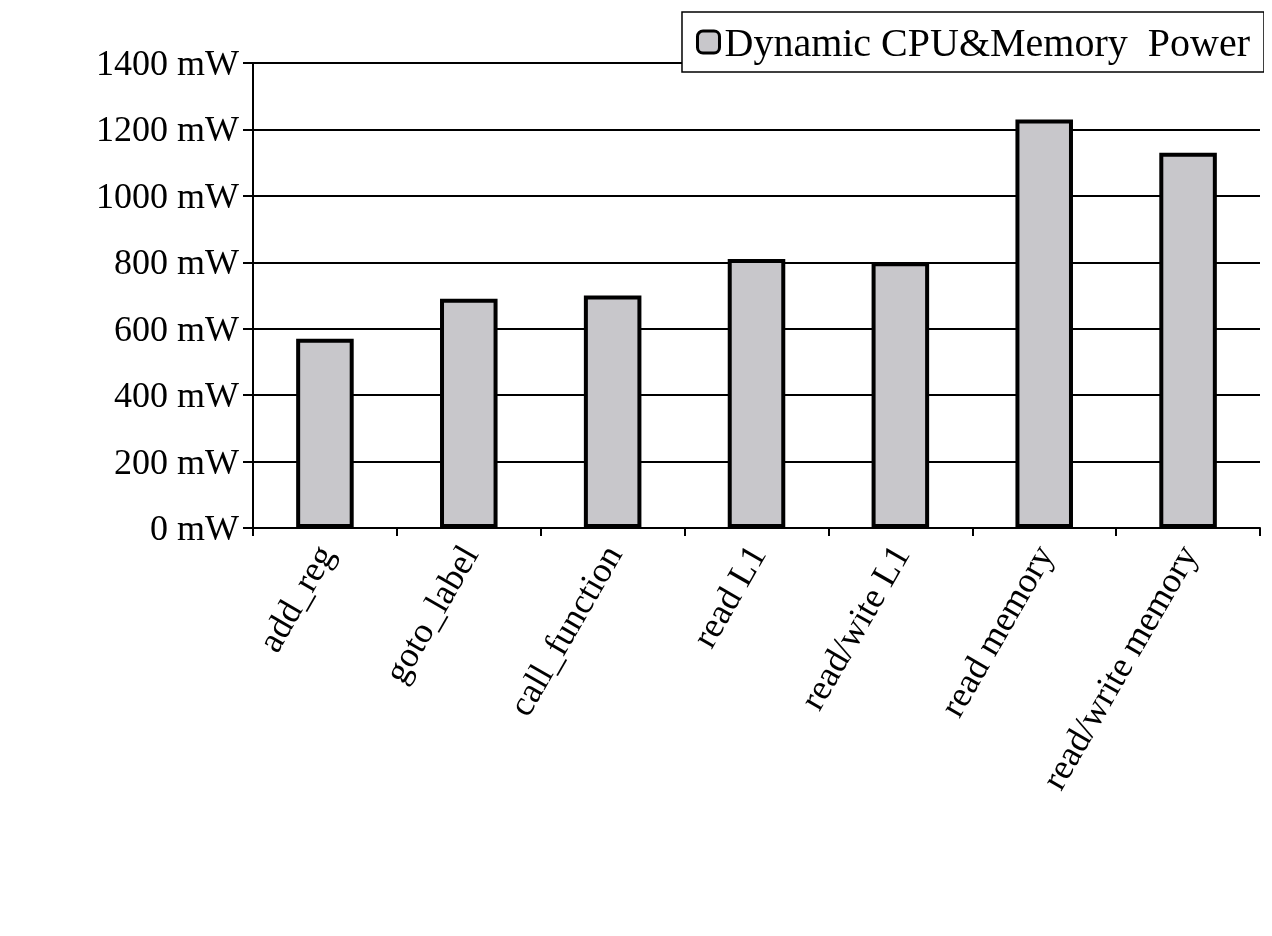  What do you see at coordinates (168, 63) in the screenshot?
I see `y-tick-label: 1400 mW` at bounding box center [168, 63].